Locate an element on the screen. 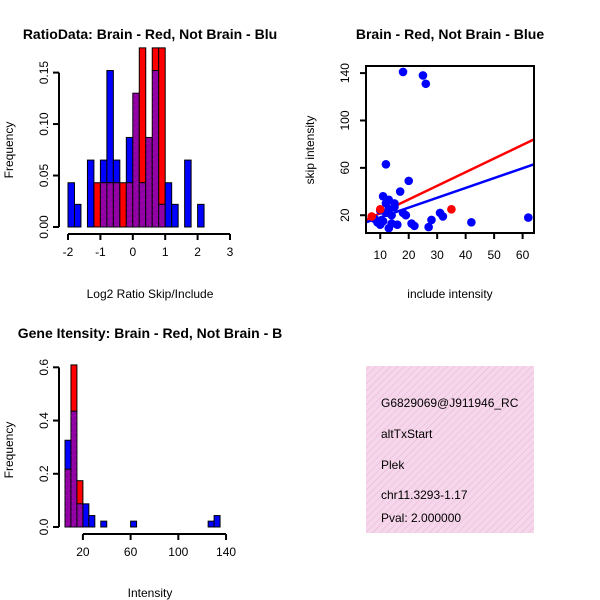  ratio-histogram-xlabel: Log2 Ratio Skip/Include is located at coordinates (150, 294).